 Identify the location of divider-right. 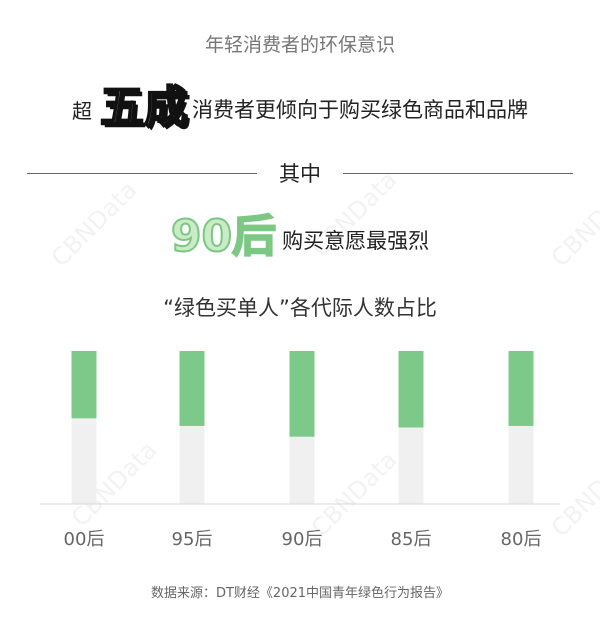
(458, 173).